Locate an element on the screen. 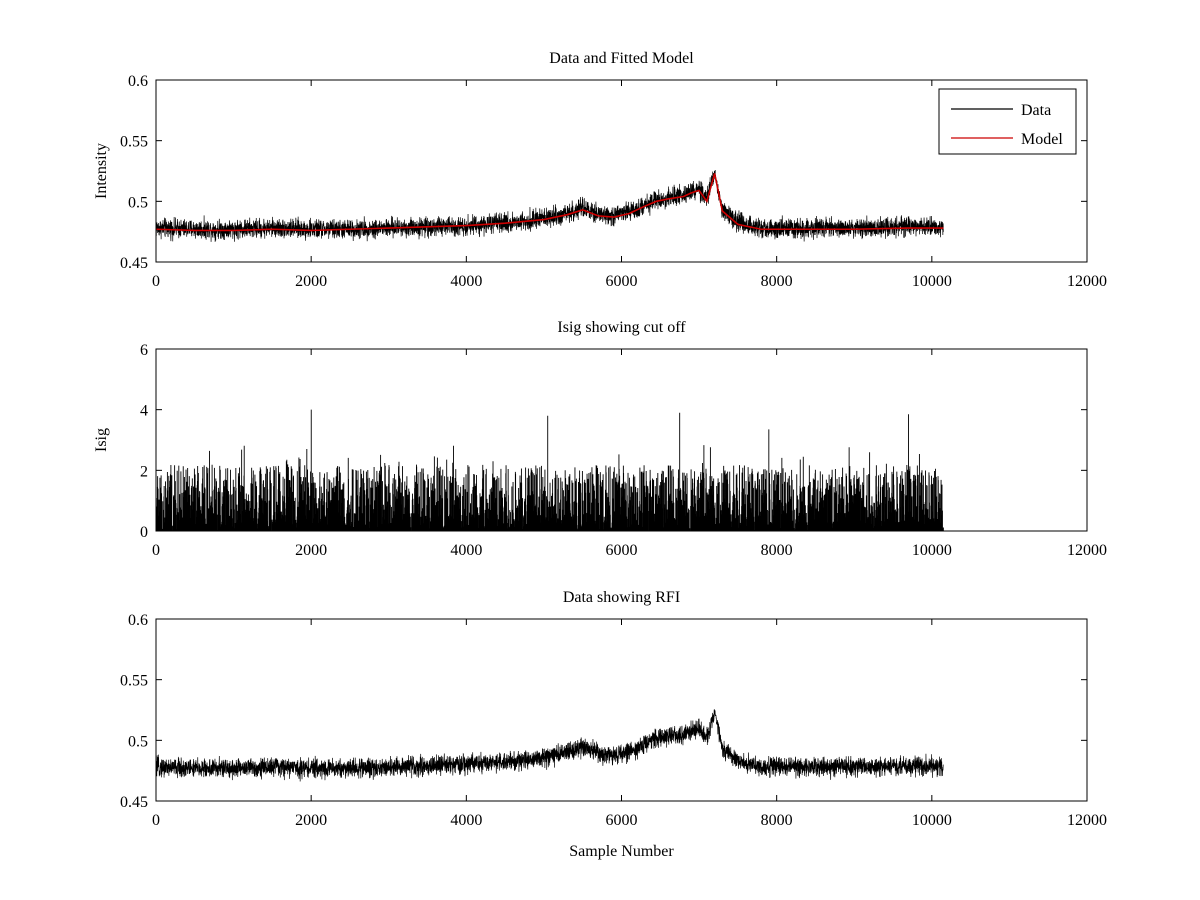  chart-title: Isig showing cut off is located at coordinates (621, 327).